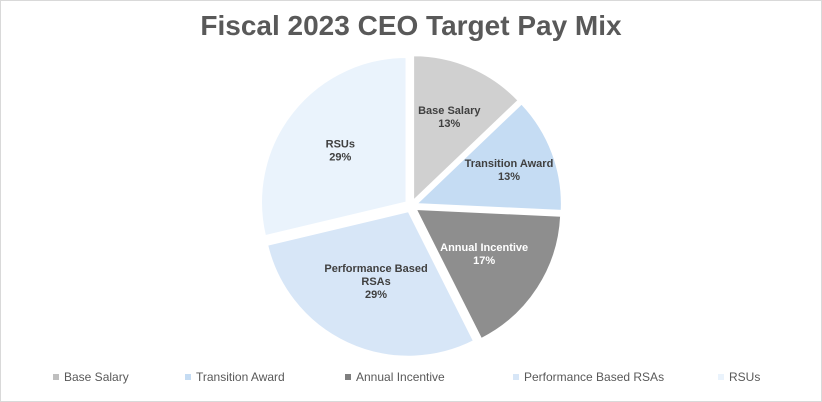 The image size is (822, 402). I want to click on pie-slice-performance-based-rsas, so click(370, 284).